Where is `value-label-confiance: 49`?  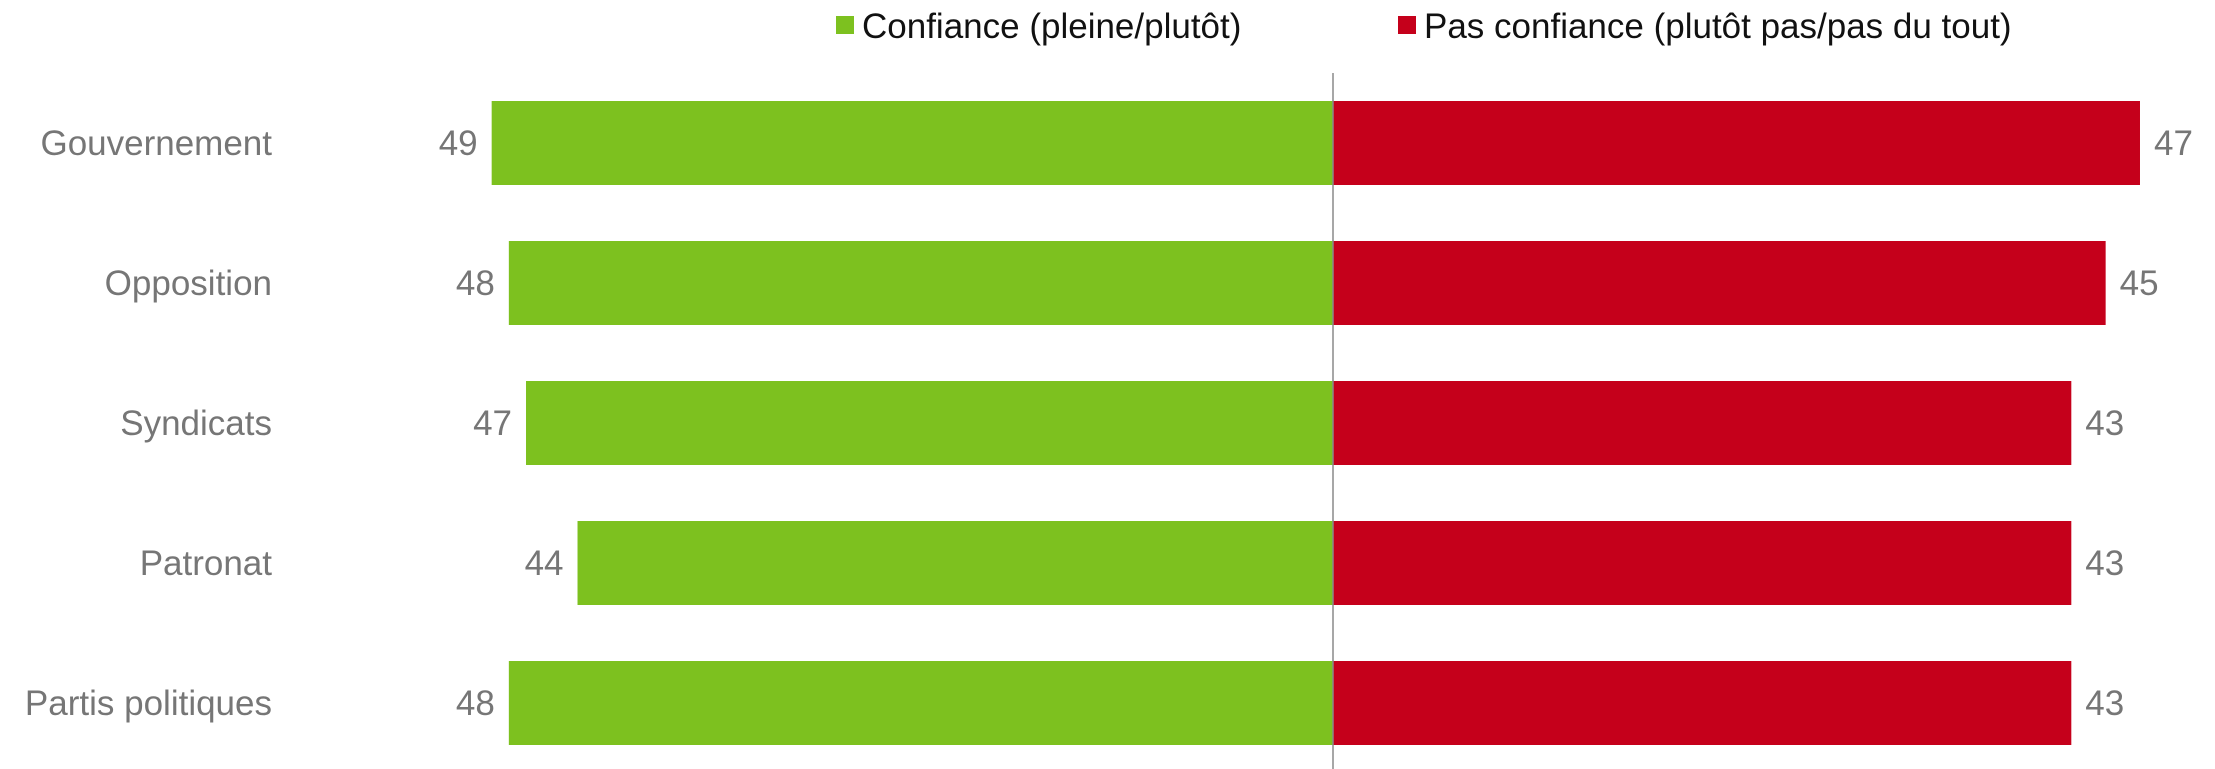
value-label-confiance: 49 is located at coordinates (458, 143).